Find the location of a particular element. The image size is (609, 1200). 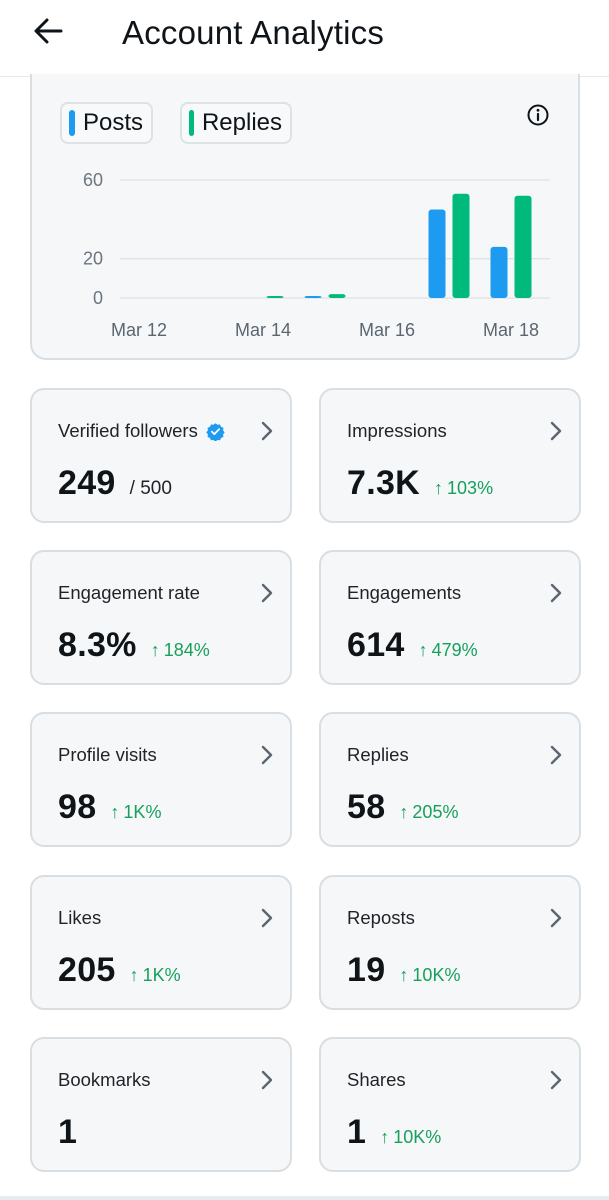

stat-value-row: 249 / 500 is located at coordinates (115, 483).